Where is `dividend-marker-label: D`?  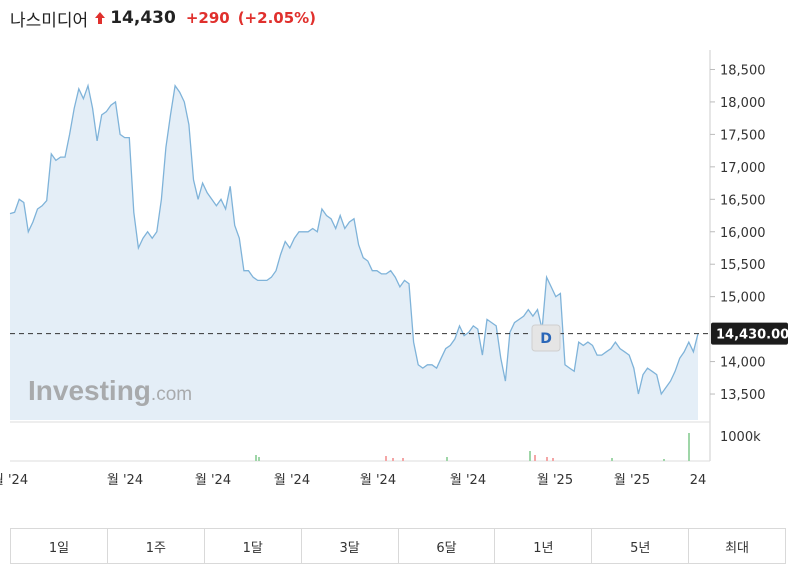 dividend-marker-label: D is located at coordinates (546, 339).